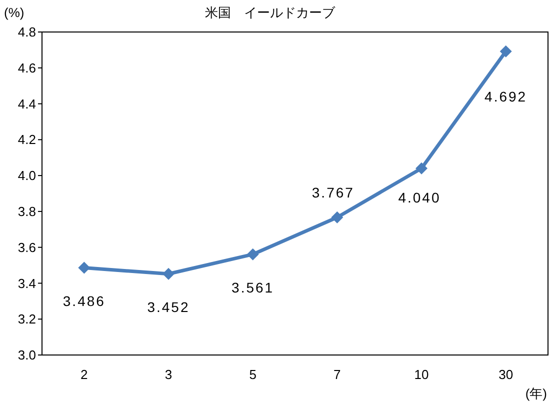  I want to click on text: 3.452, so click(168, 306).